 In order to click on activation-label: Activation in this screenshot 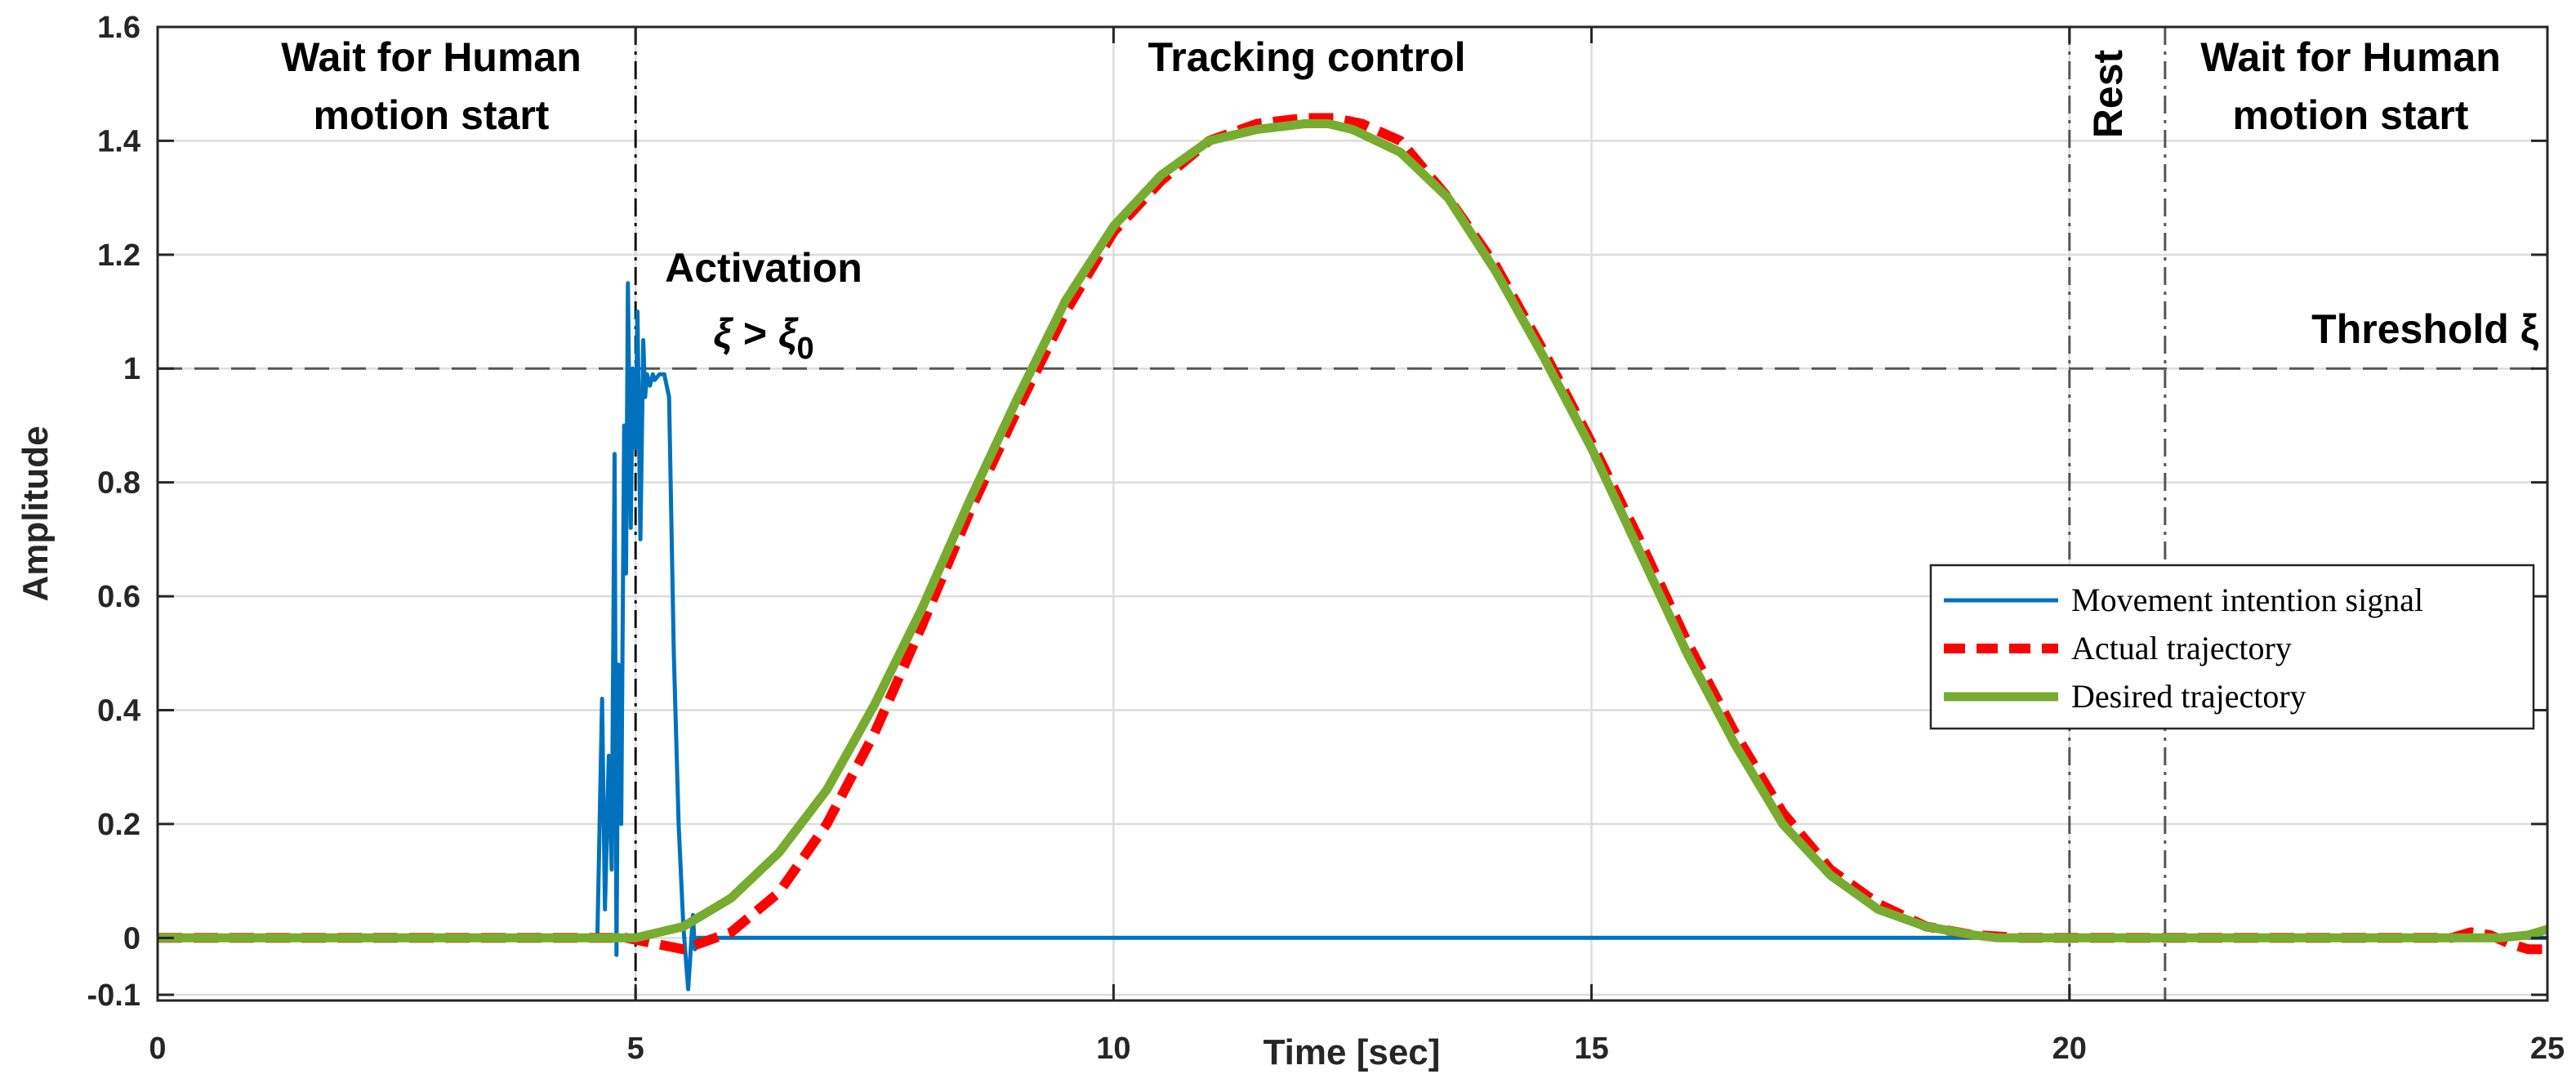, I will do `click(763, 268)`.